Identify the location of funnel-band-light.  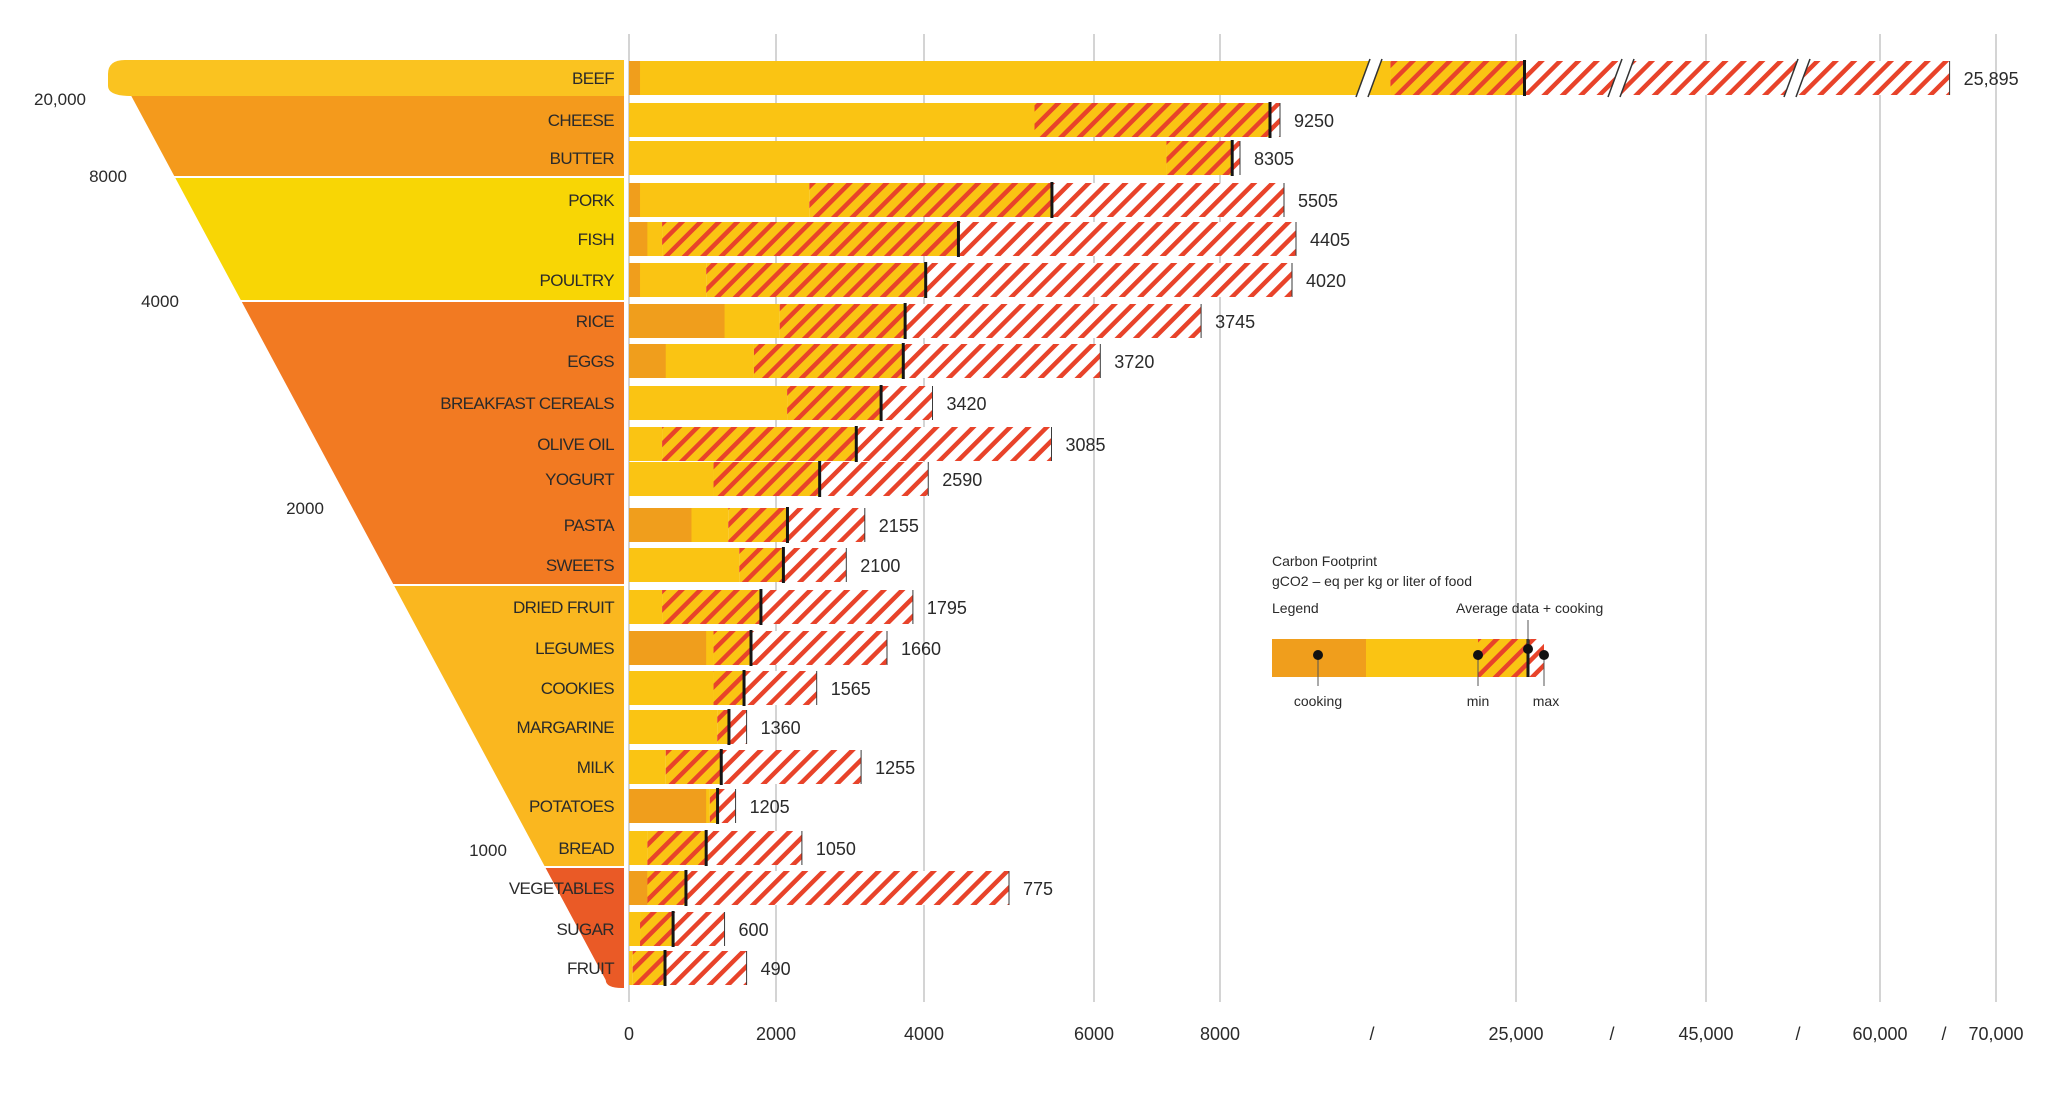
(584, 928).